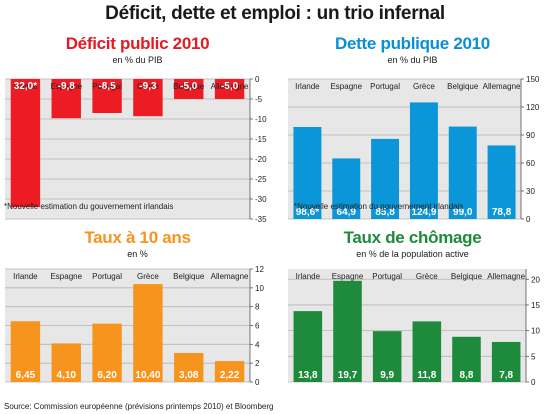 The width and height of the screenshot is (550, 414). I want to click on y-tick-label: 2, so click(257, 363).